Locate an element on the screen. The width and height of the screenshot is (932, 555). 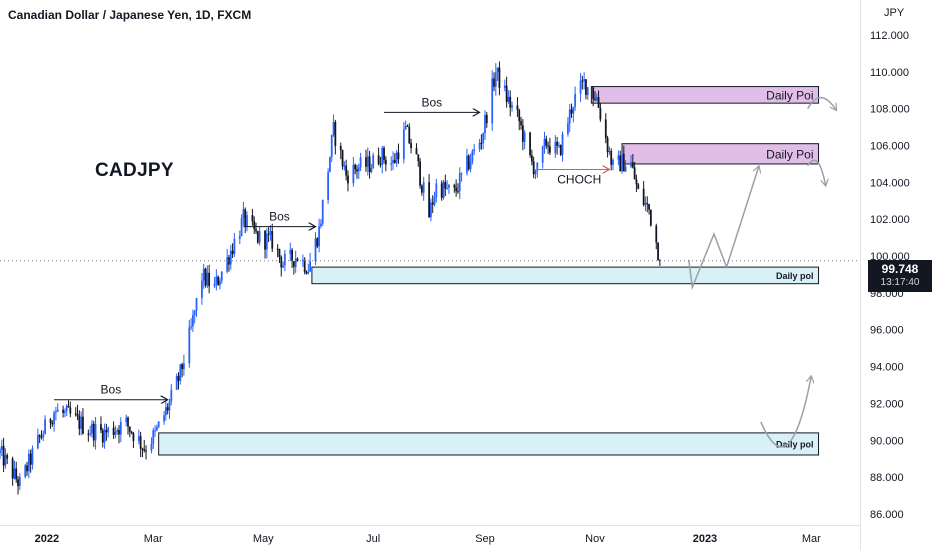
x-tick-label-4: Jul is located at coordinates (373, 539).